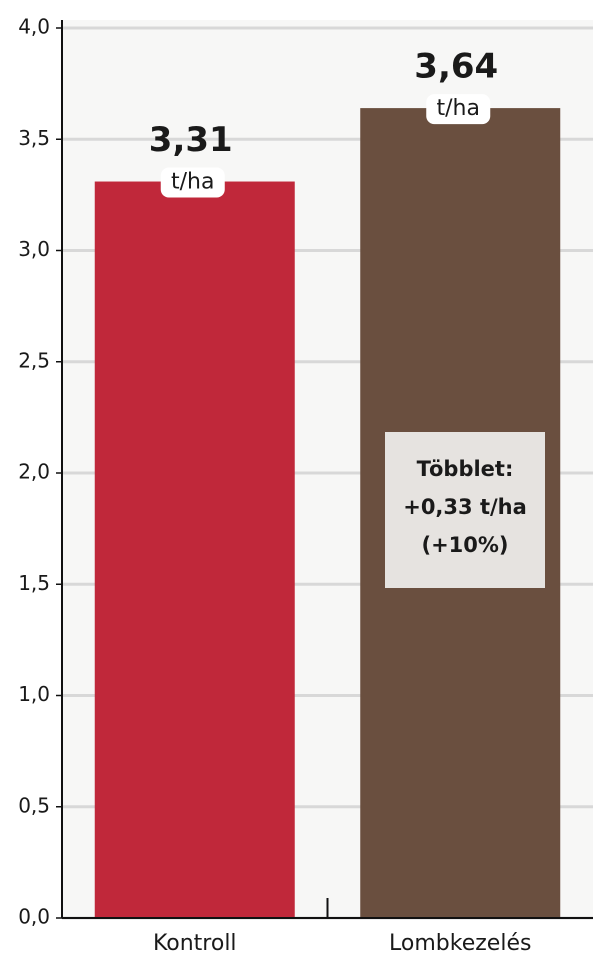  I want to click on y-tick-label: 0,0, so click(34, 917).